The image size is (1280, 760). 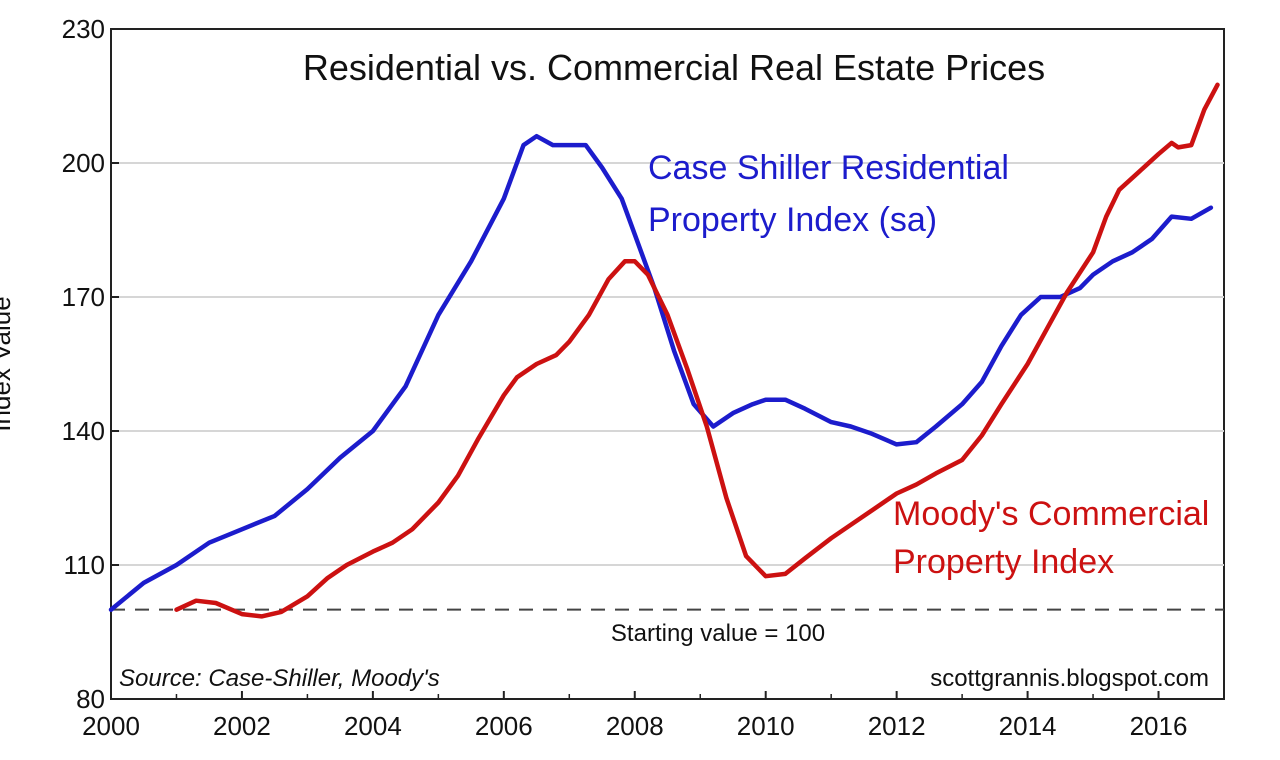 I want to click on y-tick-label-110: 110, so click(x=84, y=565).